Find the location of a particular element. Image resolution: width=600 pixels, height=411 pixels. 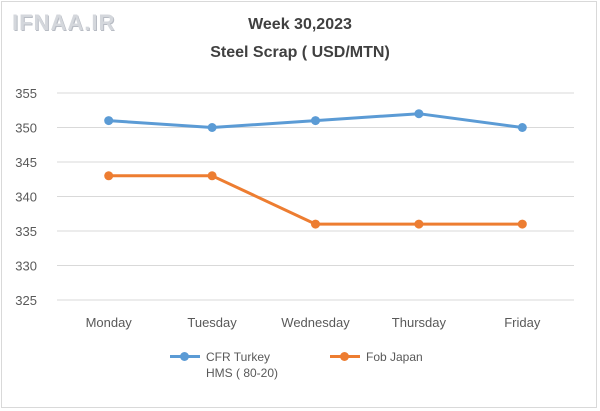

chart-subtitle: Steel Scrap ( USD/MTN) is located at coordinates (300, 52).